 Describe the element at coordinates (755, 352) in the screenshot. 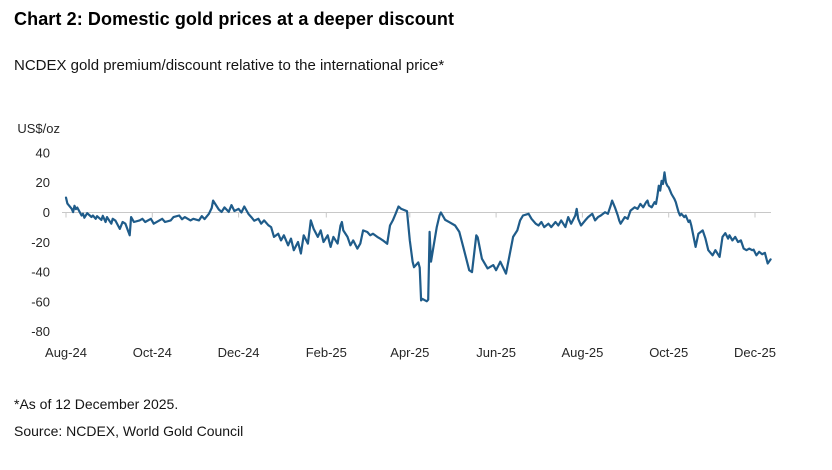

I see `x-tick-label: Dec-25` at that location.